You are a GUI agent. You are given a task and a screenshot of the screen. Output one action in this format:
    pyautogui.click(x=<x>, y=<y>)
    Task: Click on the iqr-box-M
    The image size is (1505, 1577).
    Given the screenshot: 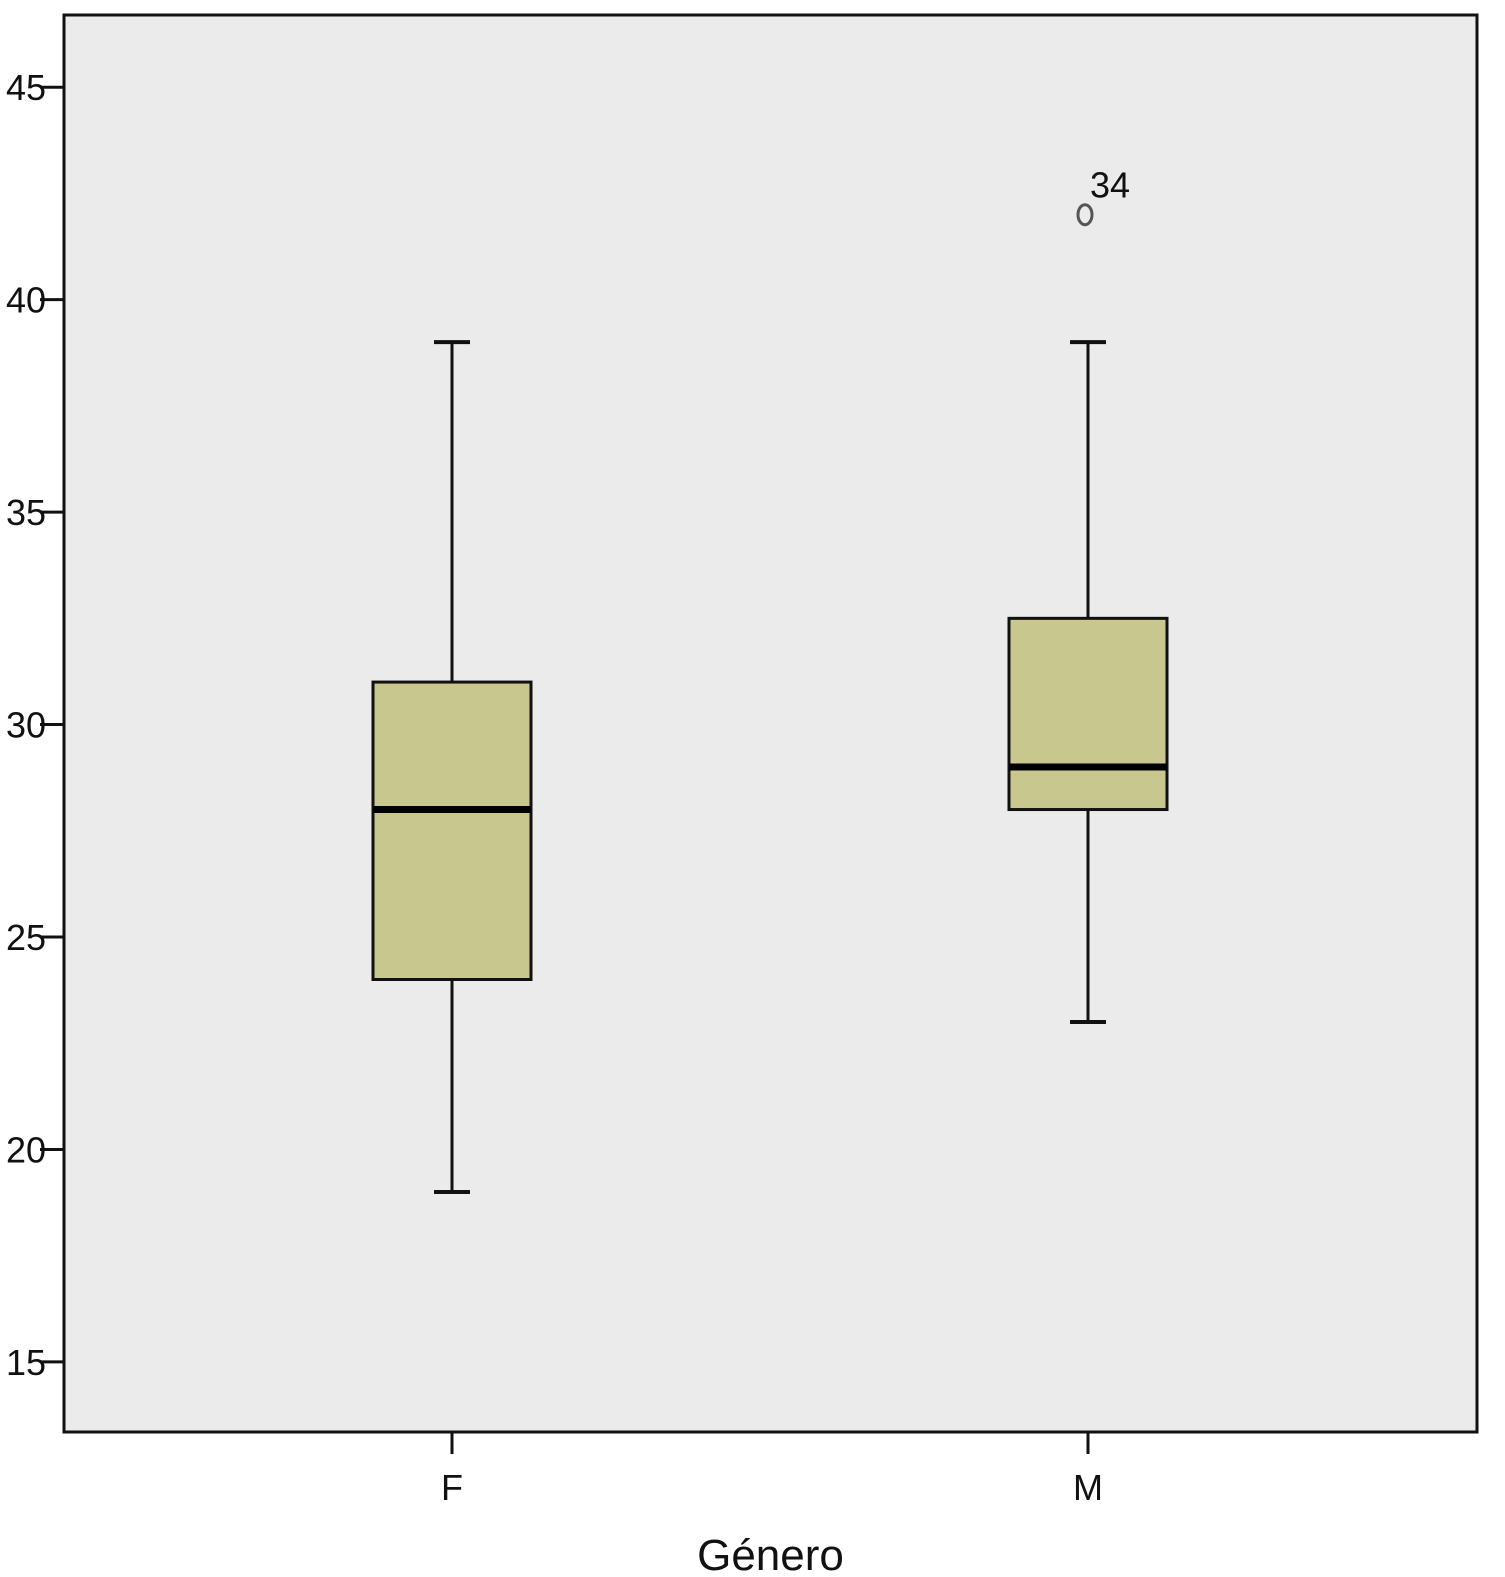 What is the action you would take?
    pyautogui.click(x=1088, y=714)
    